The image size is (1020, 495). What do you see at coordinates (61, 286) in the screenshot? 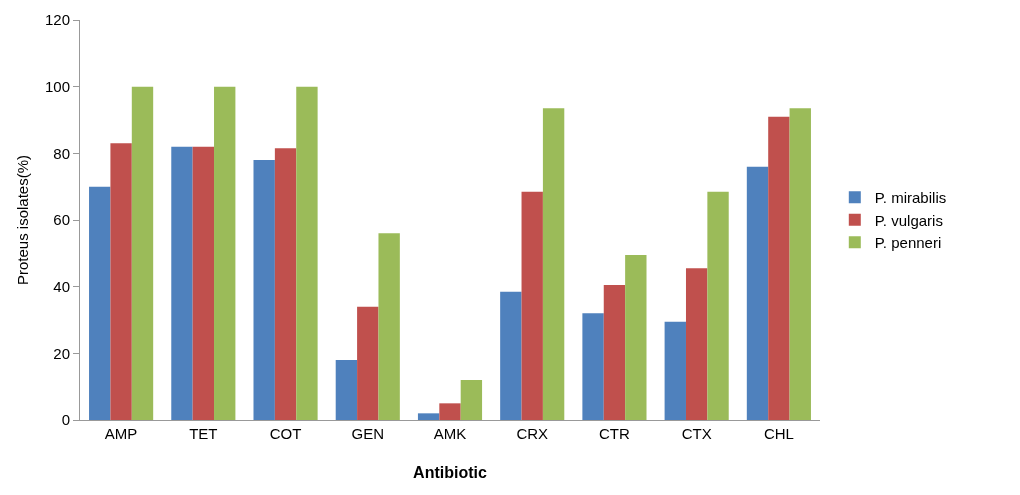
I see `y-tick-label: 40` at bounding box center [61, 286].